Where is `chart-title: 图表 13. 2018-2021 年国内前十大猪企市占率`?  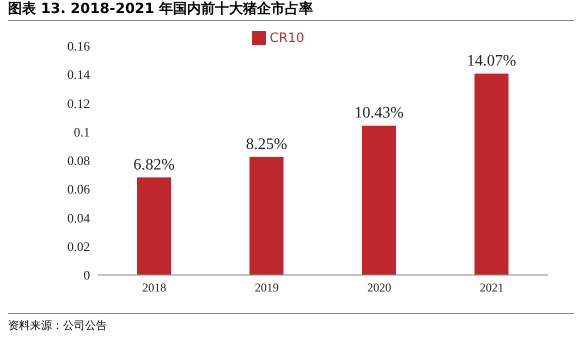 chart-title: 图表 13. 2018-2021 年国内前十大猪企市占率 is located at coordinates (291, 10).